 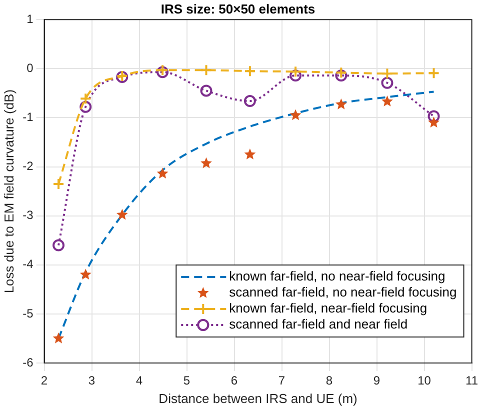 I want to click on y-tick-label: -2, so click(x=28, y=166).